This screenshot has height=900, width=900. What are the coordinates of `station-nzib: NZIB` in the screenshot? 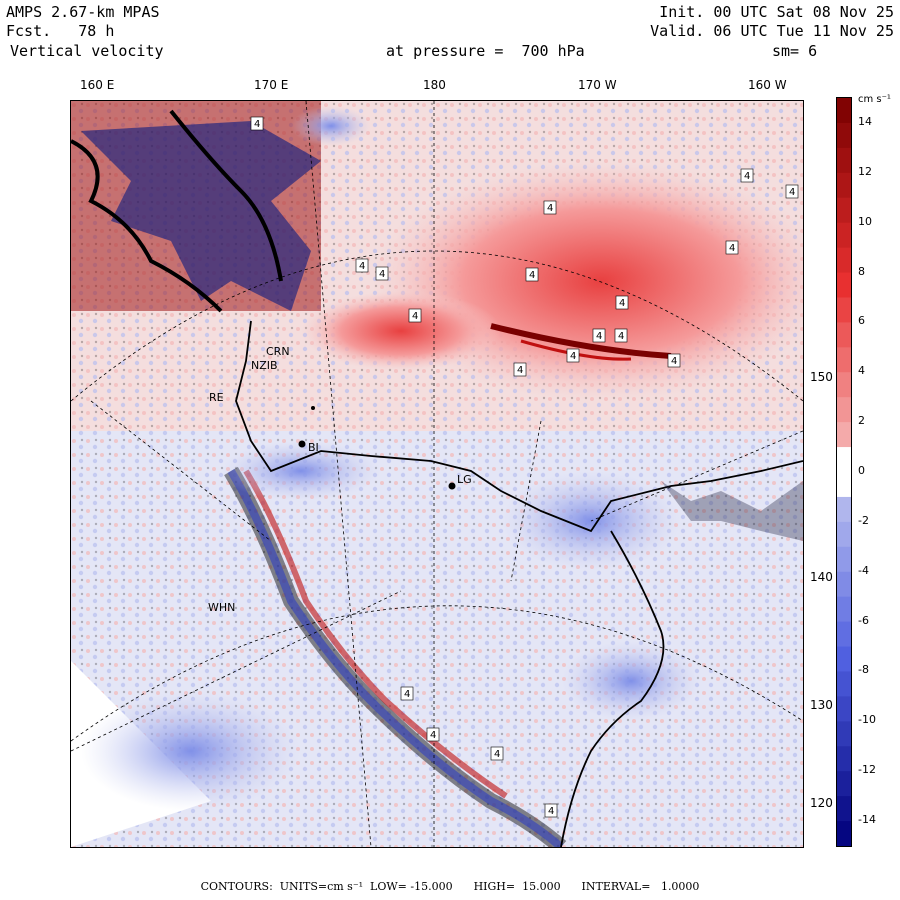 It's located at (264, 365).